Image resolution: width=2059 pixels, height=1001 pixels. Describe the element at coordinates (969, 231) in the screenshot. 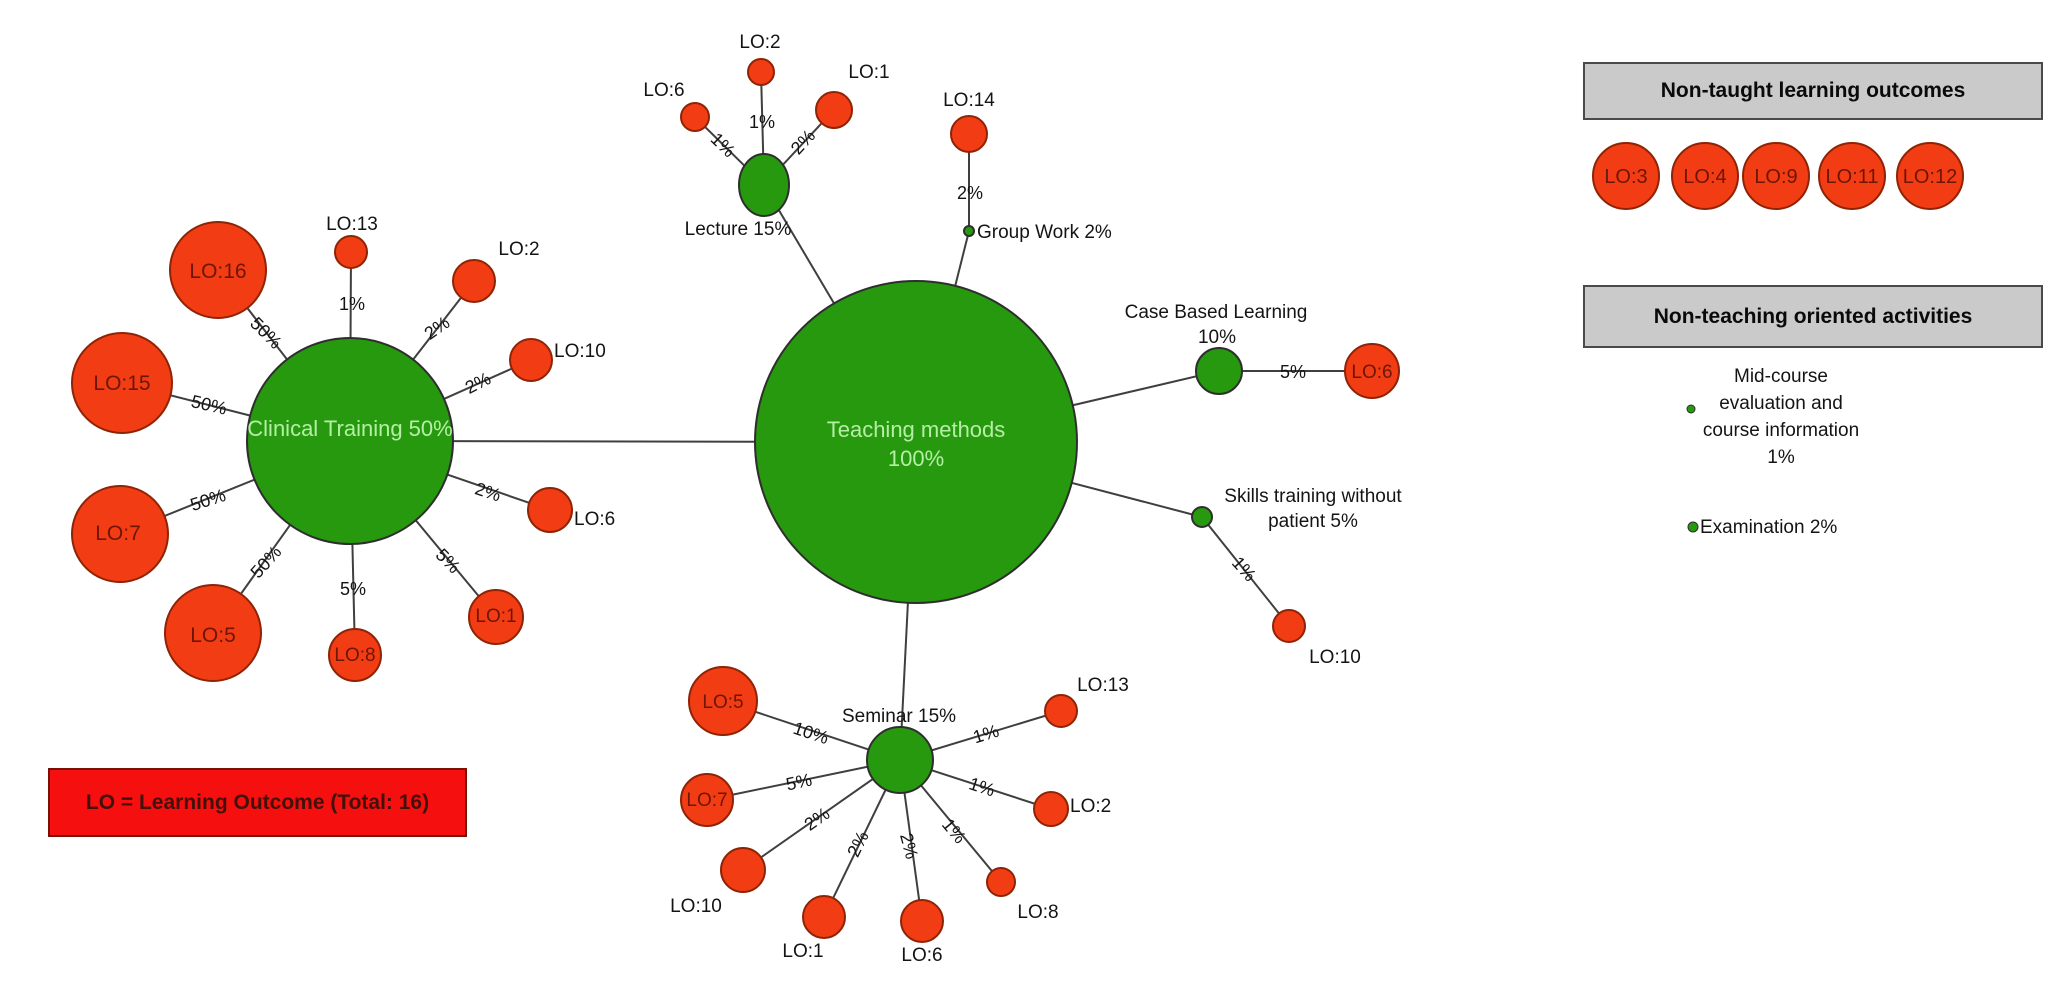

I see `node-group-work` at that location.